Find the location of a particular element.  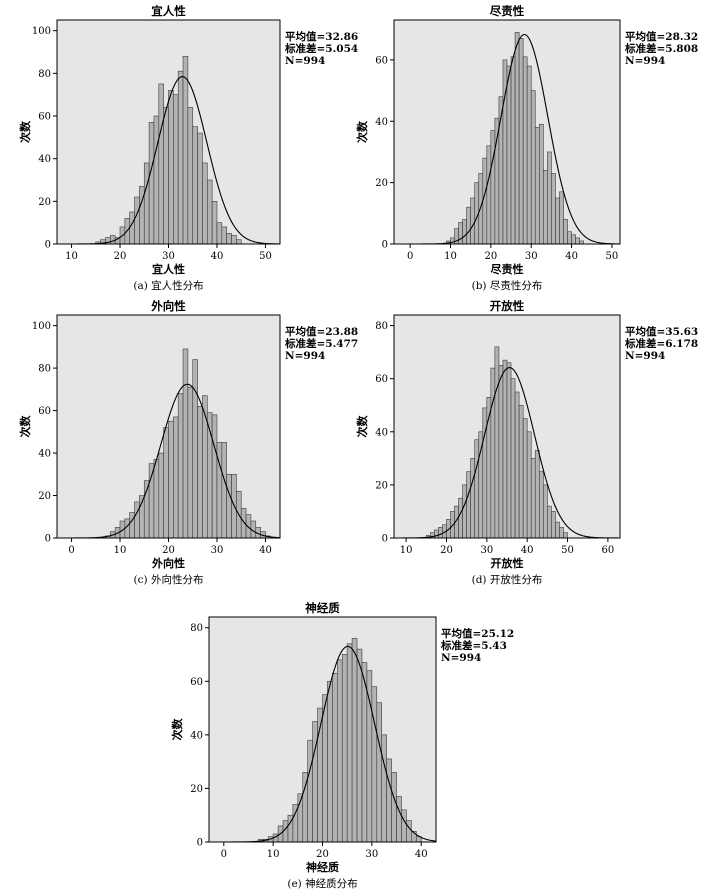

panel-caption: (c) 外向性分布 is located at coordinates (169, 579).